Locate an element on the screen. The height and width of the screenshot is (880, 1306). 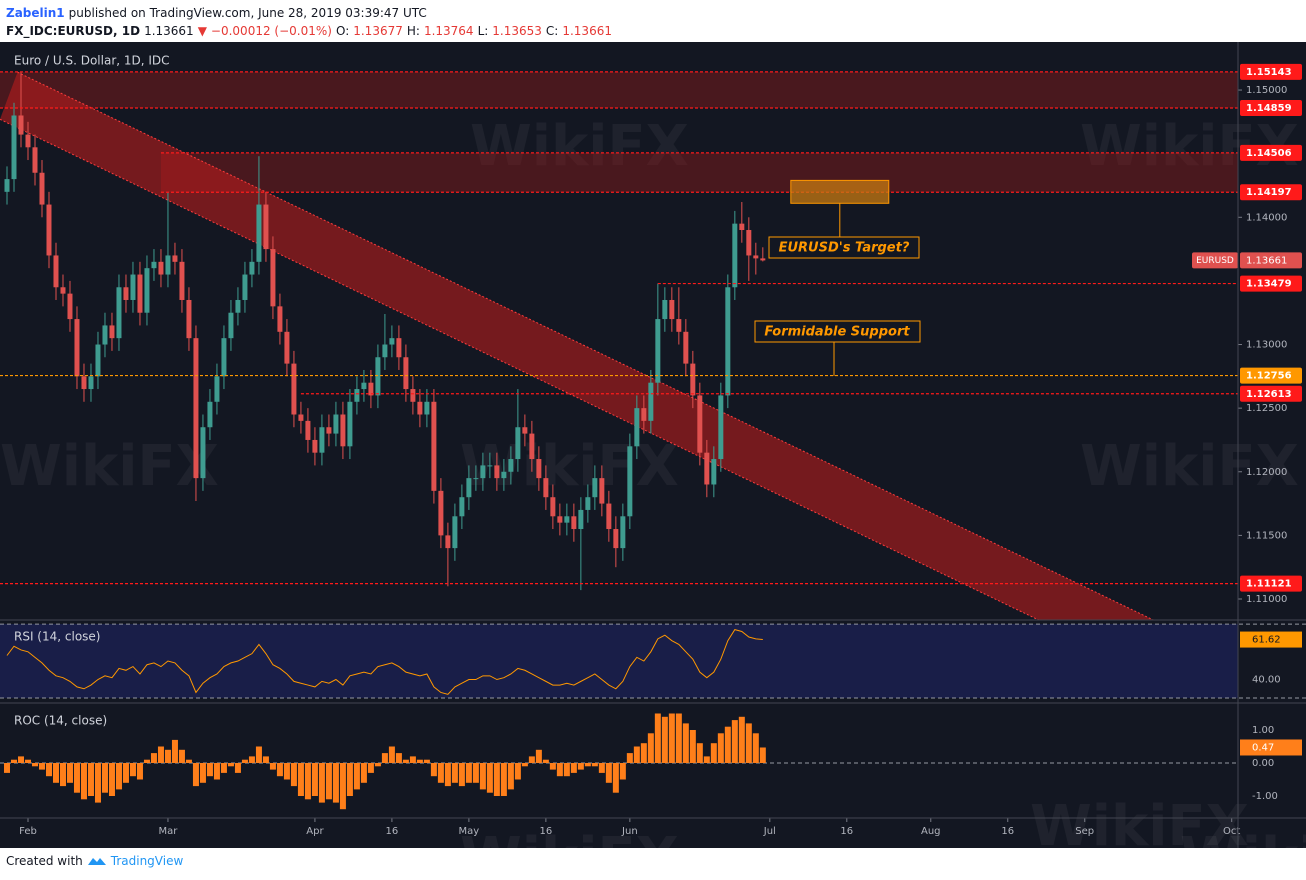
pane-title: RSI (14, close) is located at coordinates (57, 637).